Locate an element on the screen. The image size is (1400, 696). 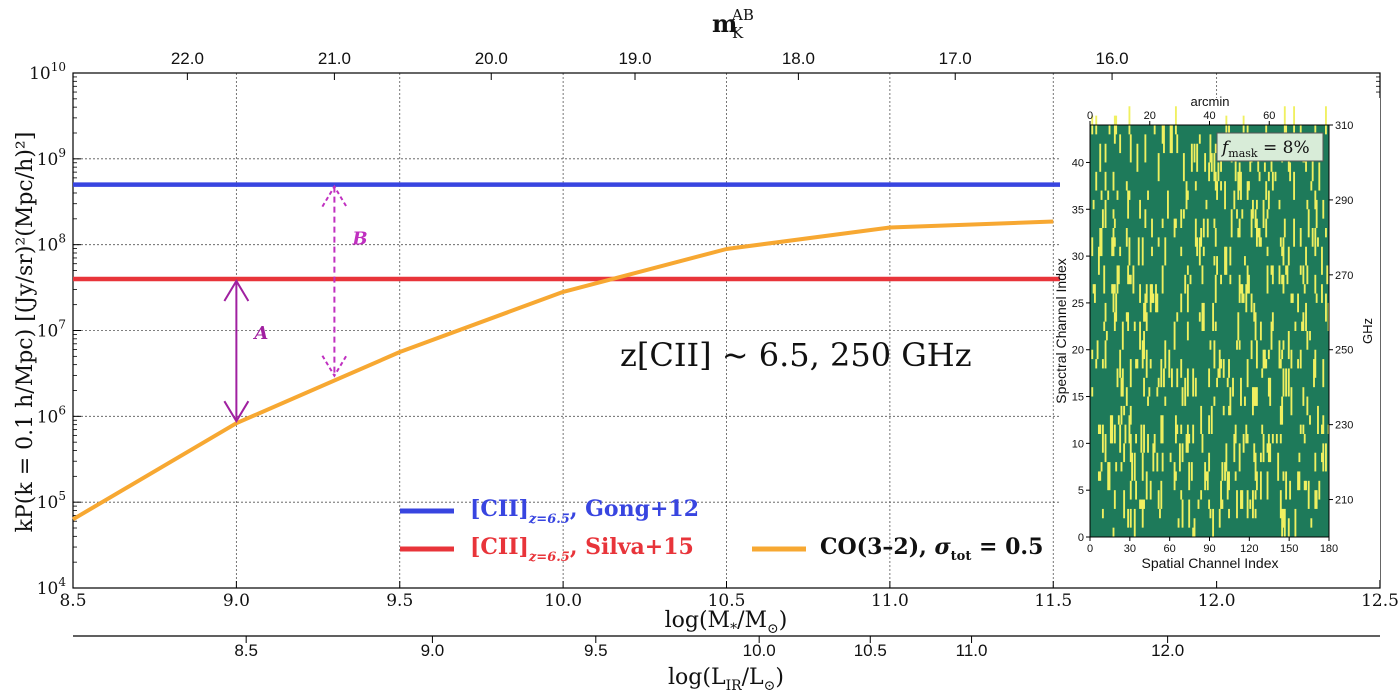
inset-bottom-tick-label: 90 is located at coordinates (1209, 549).